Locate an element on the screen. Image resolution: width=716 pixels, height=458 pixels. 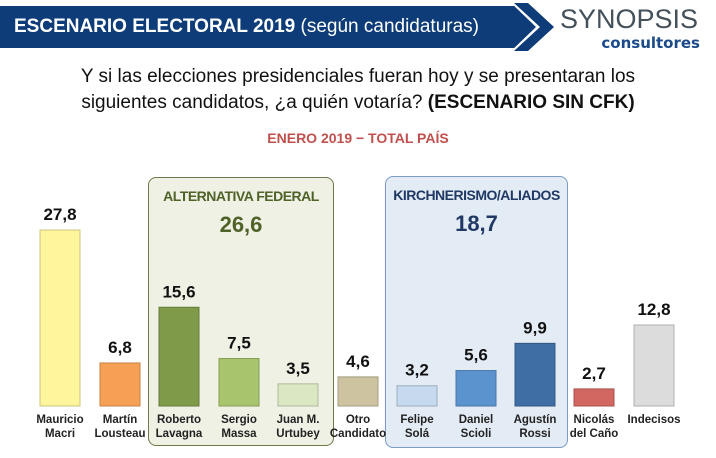
category-label: Lousteau is located at coordinates (119, 434).